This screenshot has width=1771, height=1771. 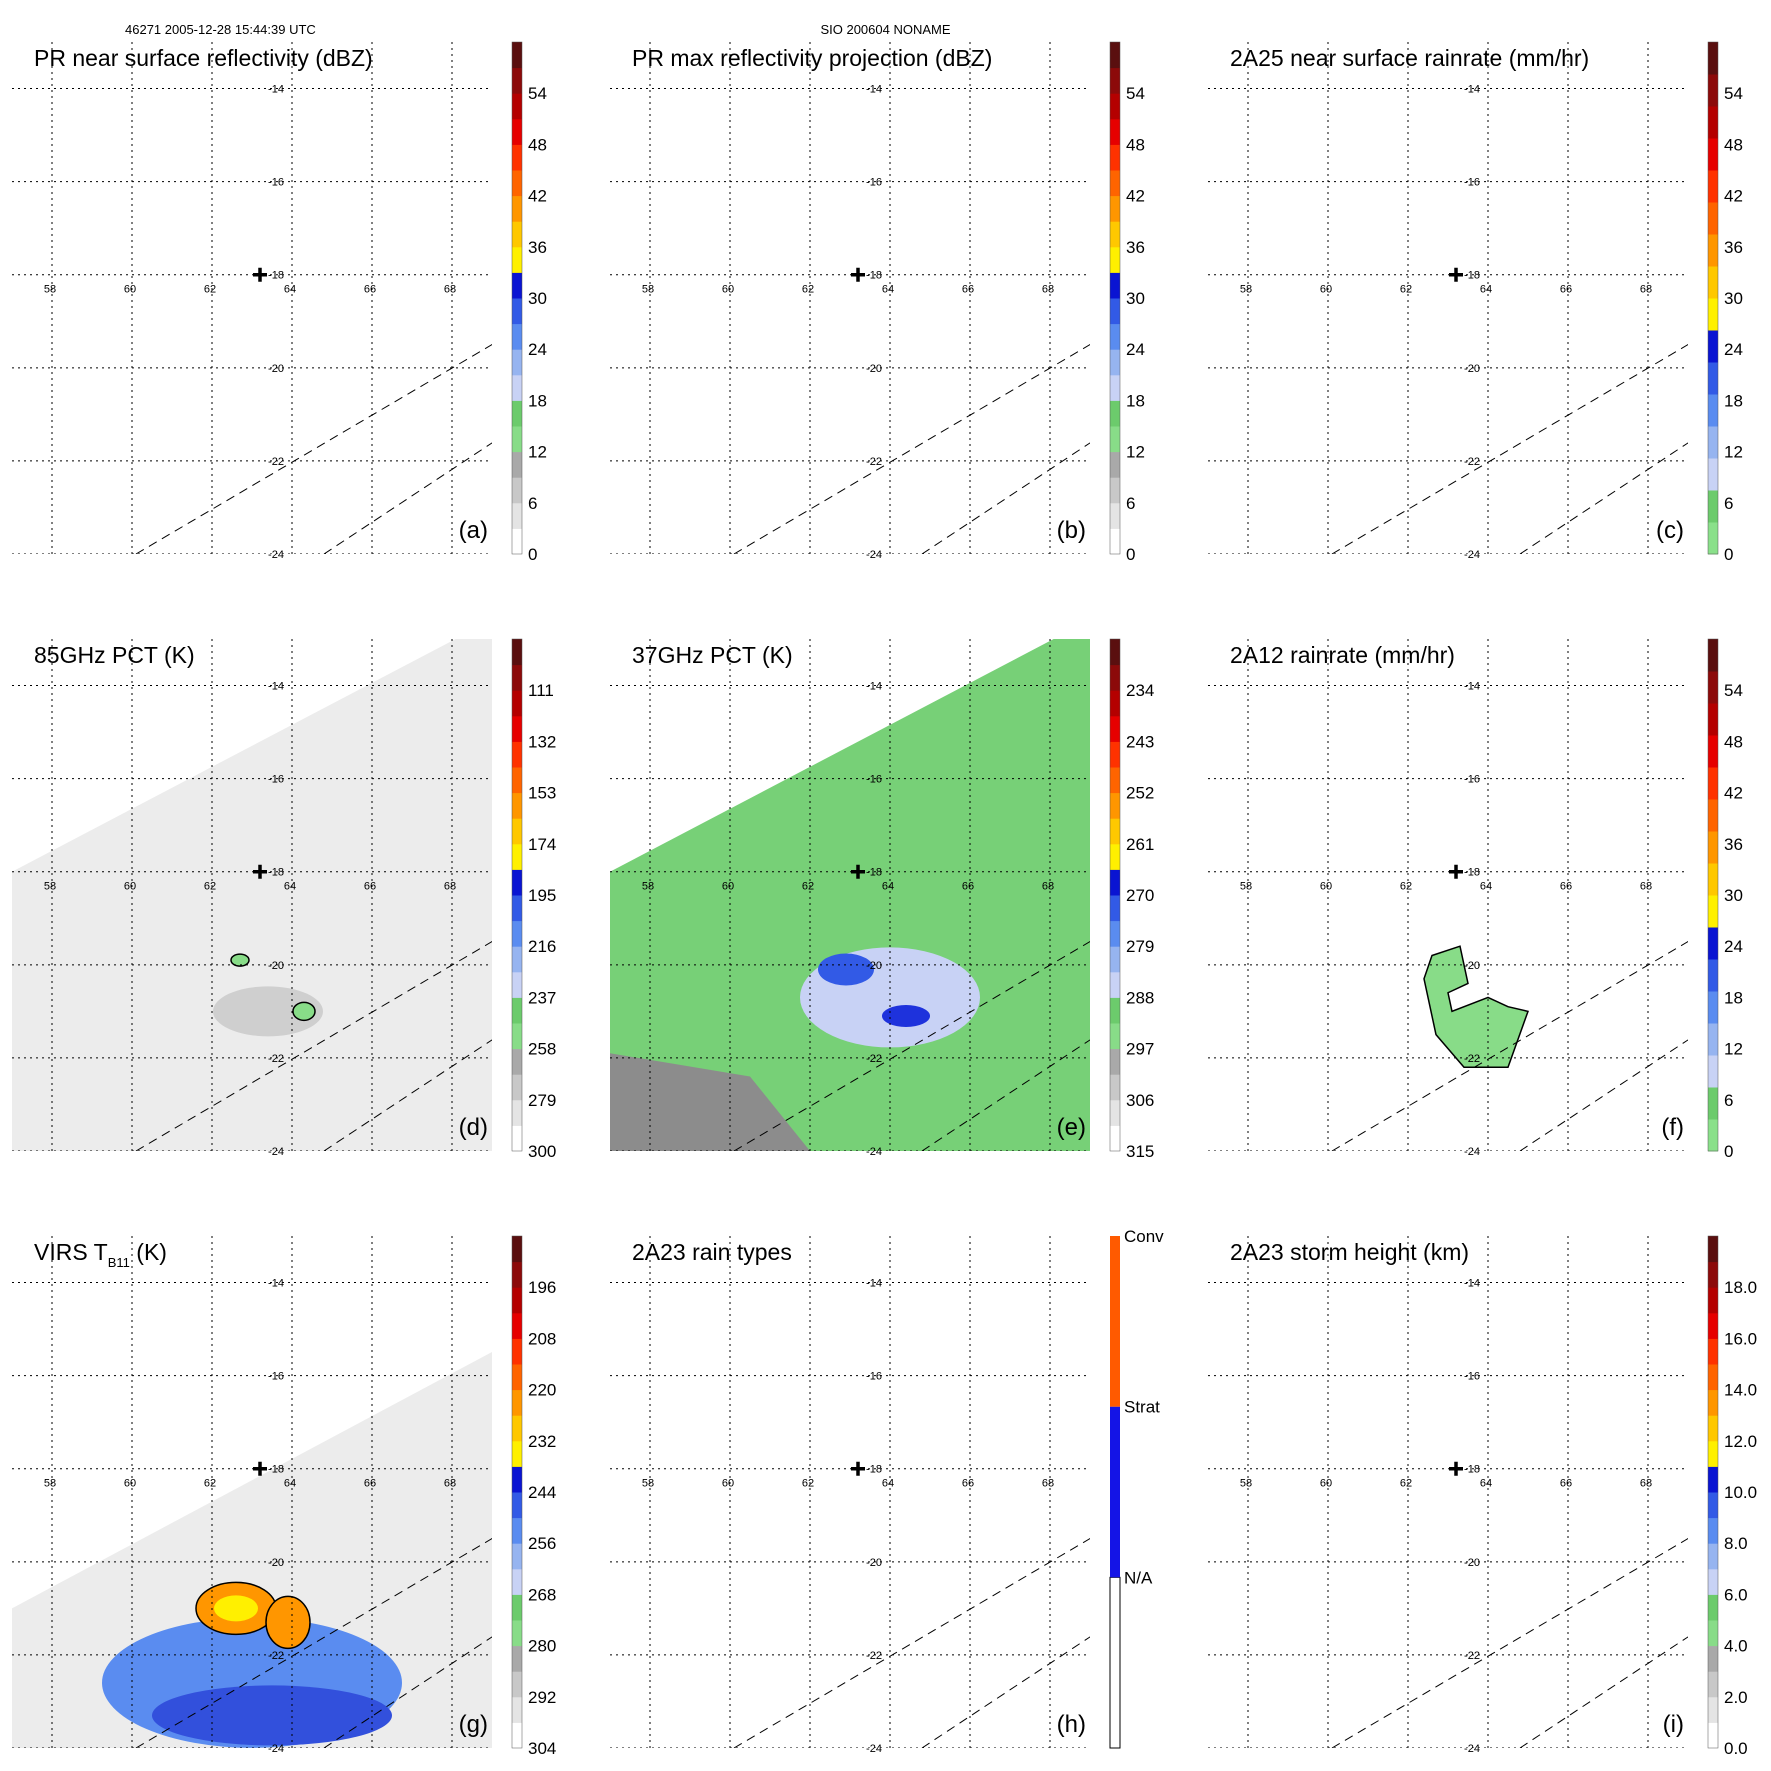 What do you see at coordinates (1472, 555) in the screenshot?
I see `lat-label: -24` at bounding box center [1472, 555].